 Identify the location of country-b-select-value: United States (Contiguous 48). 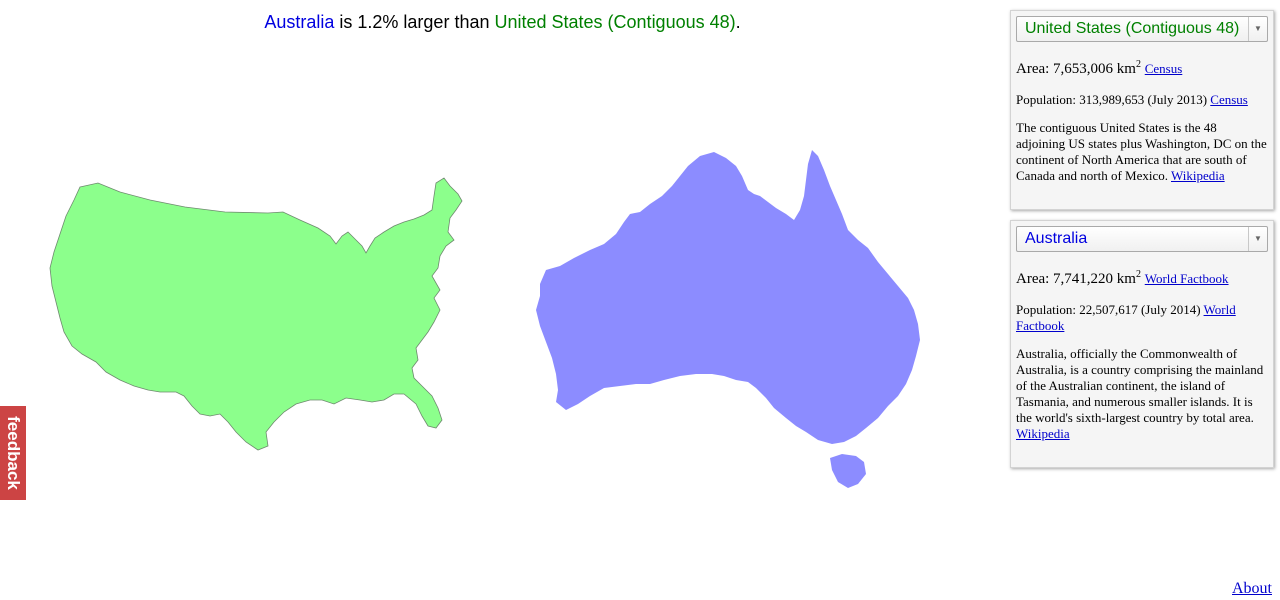
(1132, 28).